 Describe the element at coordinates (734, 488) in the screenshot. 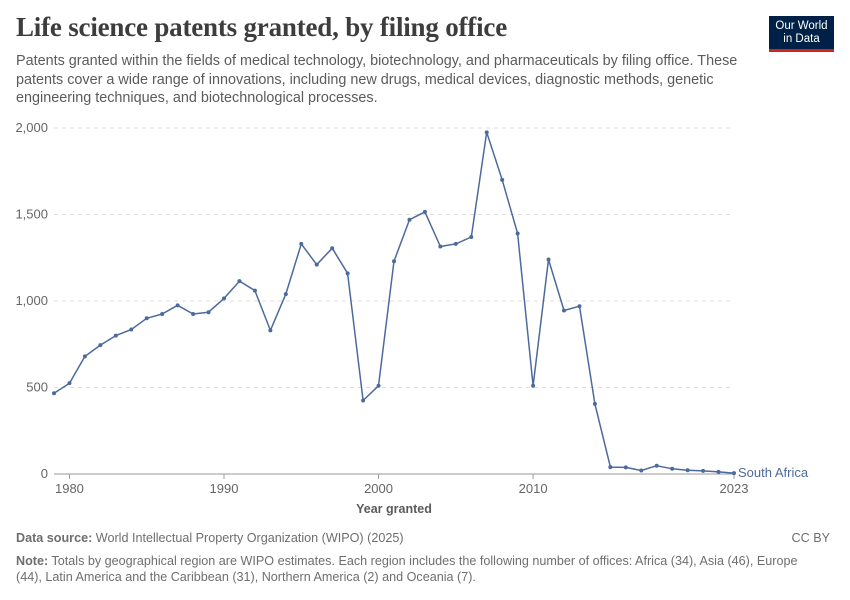

I see `x-tick-label: 2023` at that location.